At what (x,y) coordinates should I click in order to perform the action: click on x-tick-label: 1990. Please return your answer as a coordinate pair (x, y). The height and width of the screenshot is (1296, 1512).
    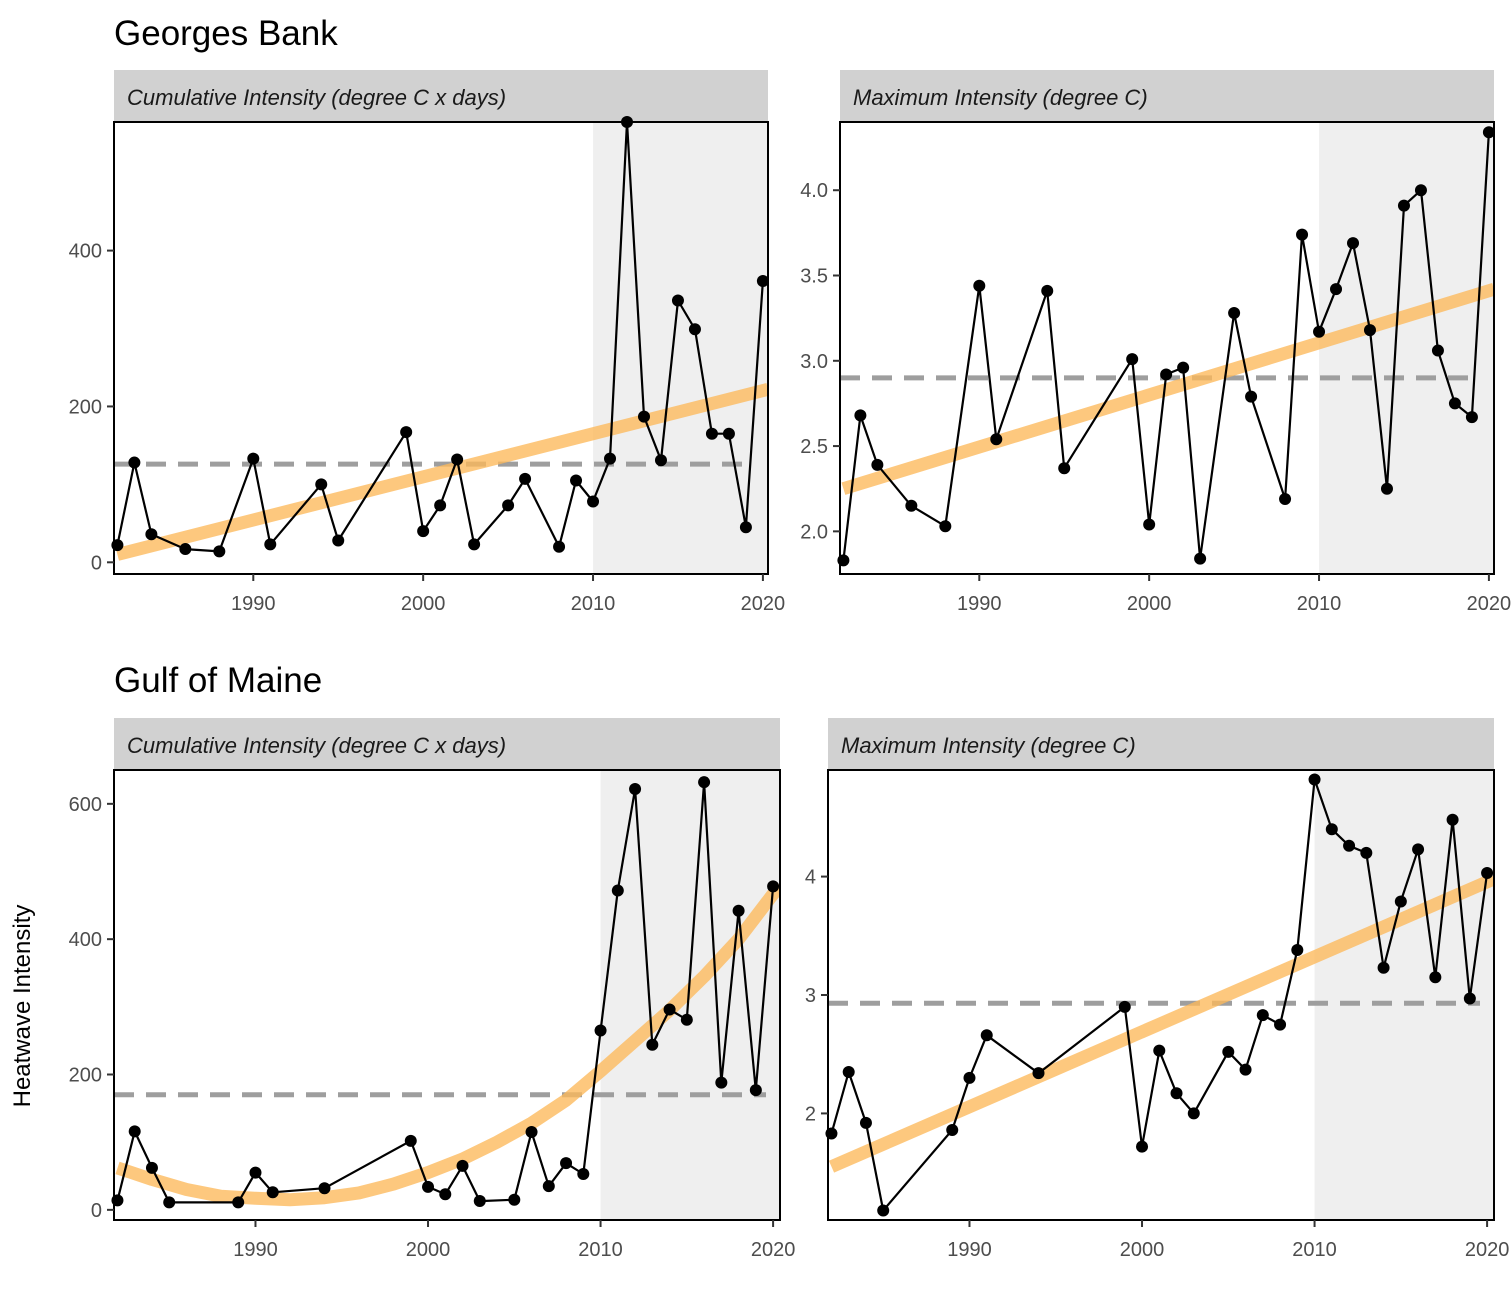
    Looking at the image, I should click on (253, 604).